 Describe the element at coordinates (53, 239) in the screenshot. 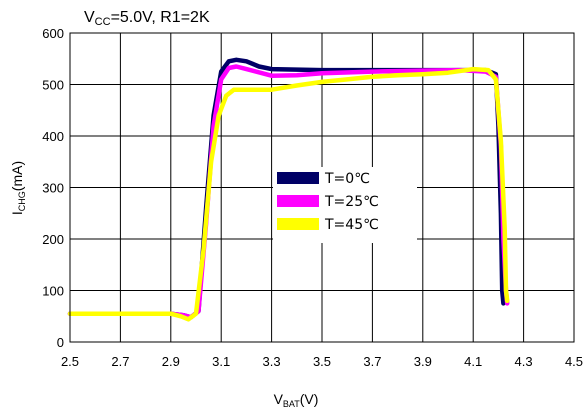

I see `y-tick-label: 200` at that location.